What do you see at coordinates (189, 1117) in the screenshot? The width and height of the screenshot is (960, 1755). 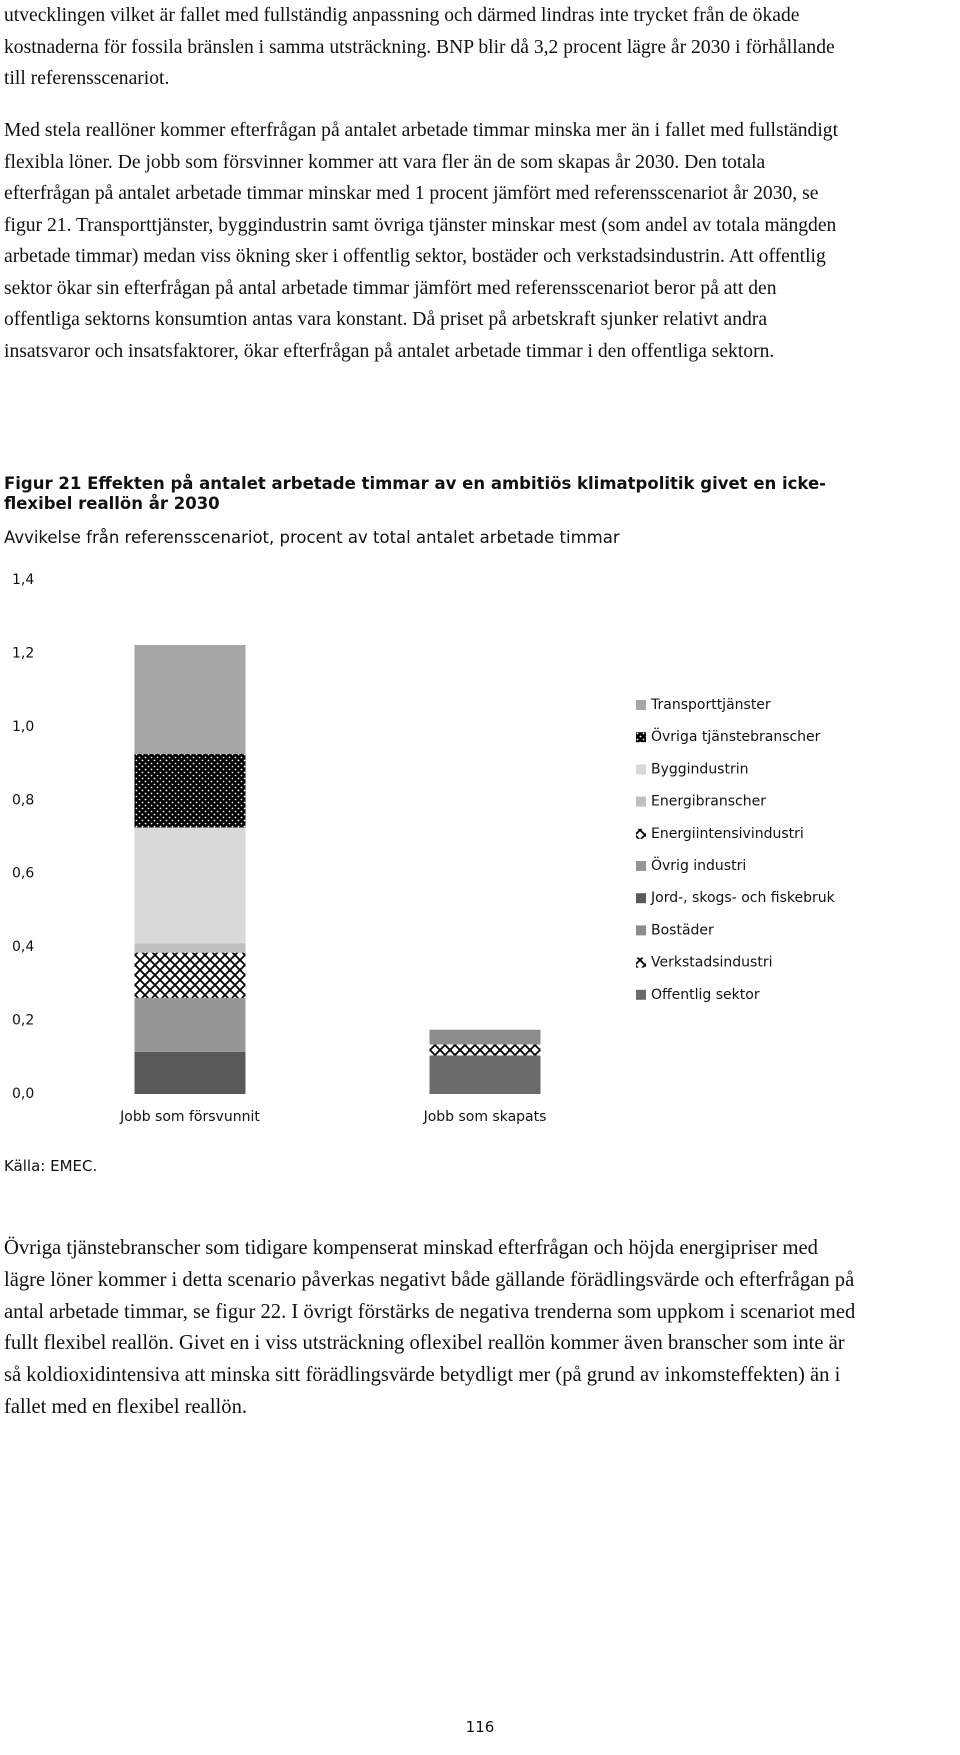 I see `x-tick-label: Jobb som försvunnit` at bounding box center [189, 1117].